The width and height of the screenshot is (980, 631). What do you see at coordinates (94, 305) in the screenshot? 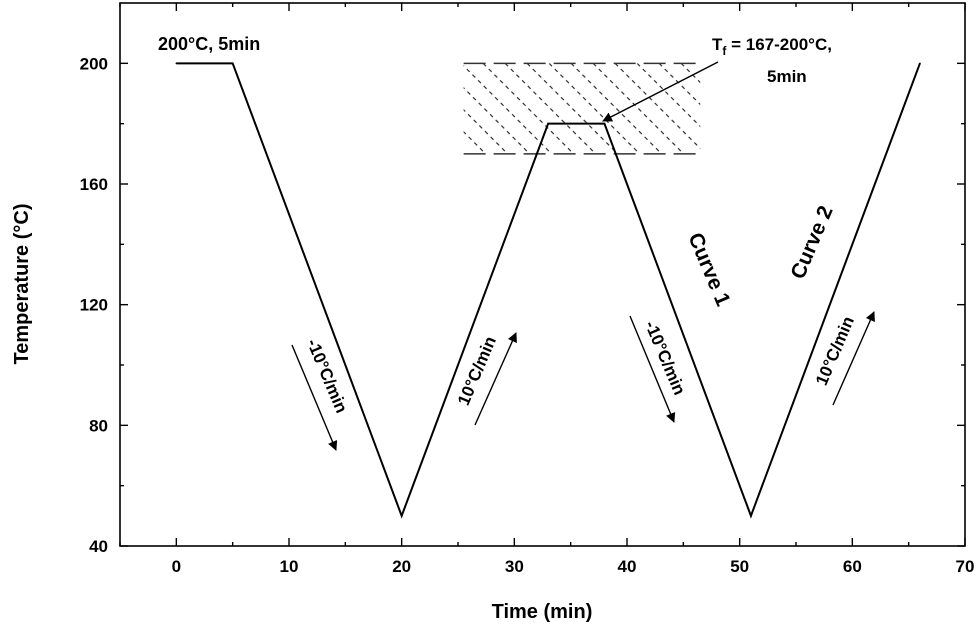
I see `y-tick-label: 120` at bounding box center [94, 305].